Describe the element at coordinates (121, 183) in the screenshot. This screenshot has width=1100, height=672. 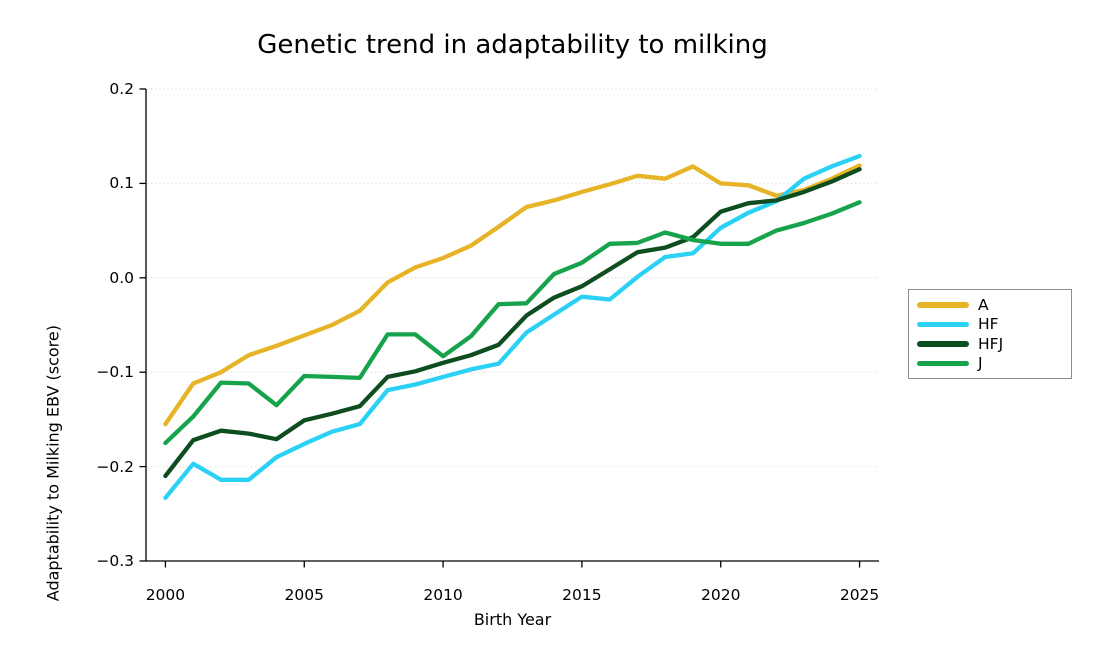
I see `y-tick-label: 0.1` at that location.